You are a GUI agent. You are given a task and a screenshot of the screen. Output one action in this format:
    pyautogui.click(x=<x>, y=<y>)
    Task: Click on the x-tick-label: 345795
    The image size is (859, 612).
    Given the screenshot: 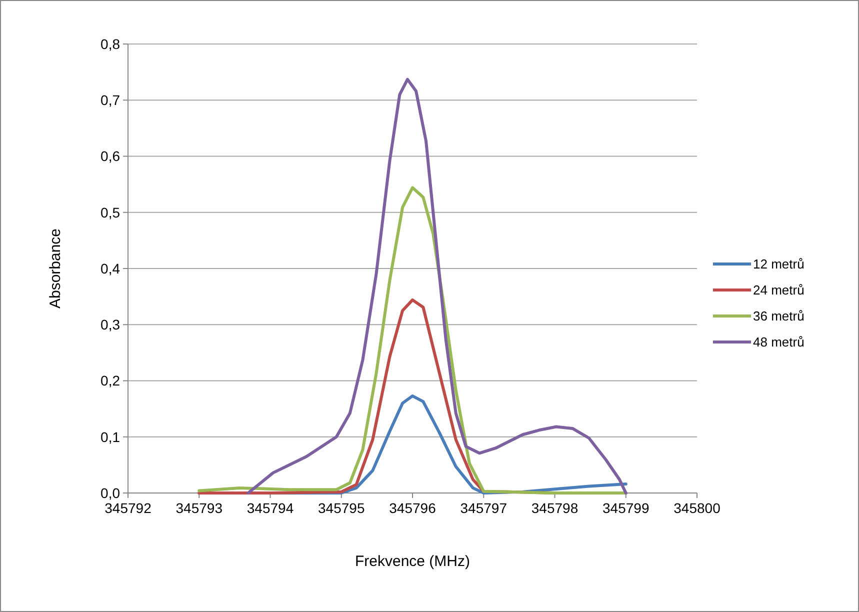 What is the action you would take?
    pyautogui.click(x=341, y=508)
    